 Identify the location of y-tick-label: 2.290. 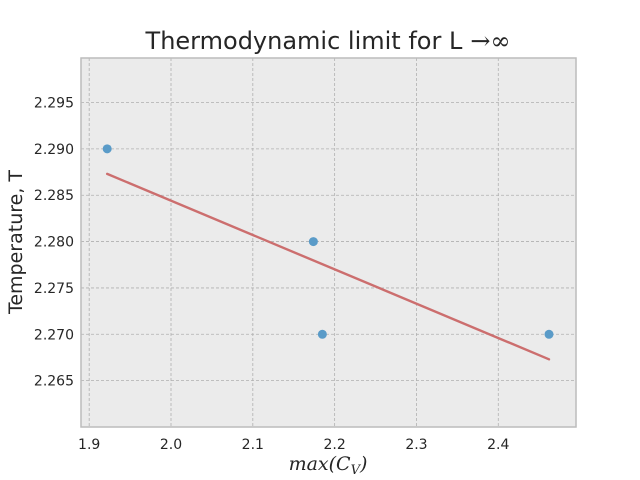
(54, 150).